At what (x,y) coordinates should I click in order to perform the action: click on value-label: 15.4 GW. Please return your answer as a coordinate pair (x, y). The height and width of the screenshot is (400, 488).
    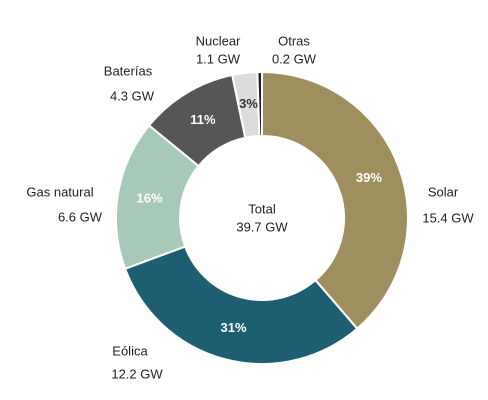
    Looking at the image, I should click on (448, 217).